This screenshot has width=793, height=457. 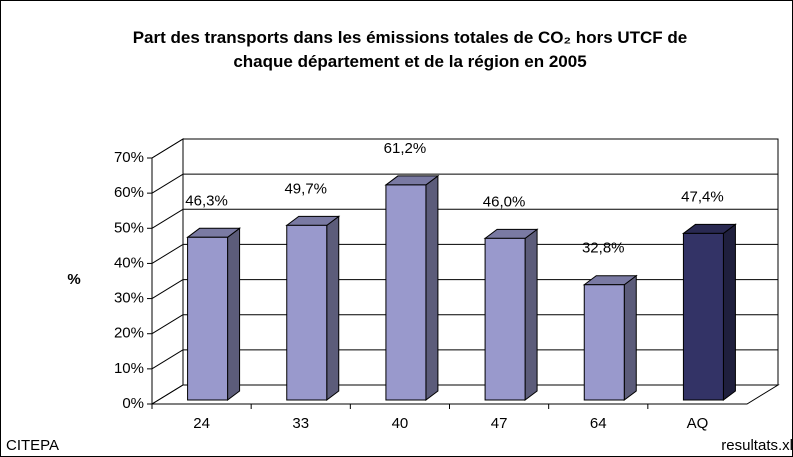 I want to click on data-label: 32,8%, so click(x=603, y=248).